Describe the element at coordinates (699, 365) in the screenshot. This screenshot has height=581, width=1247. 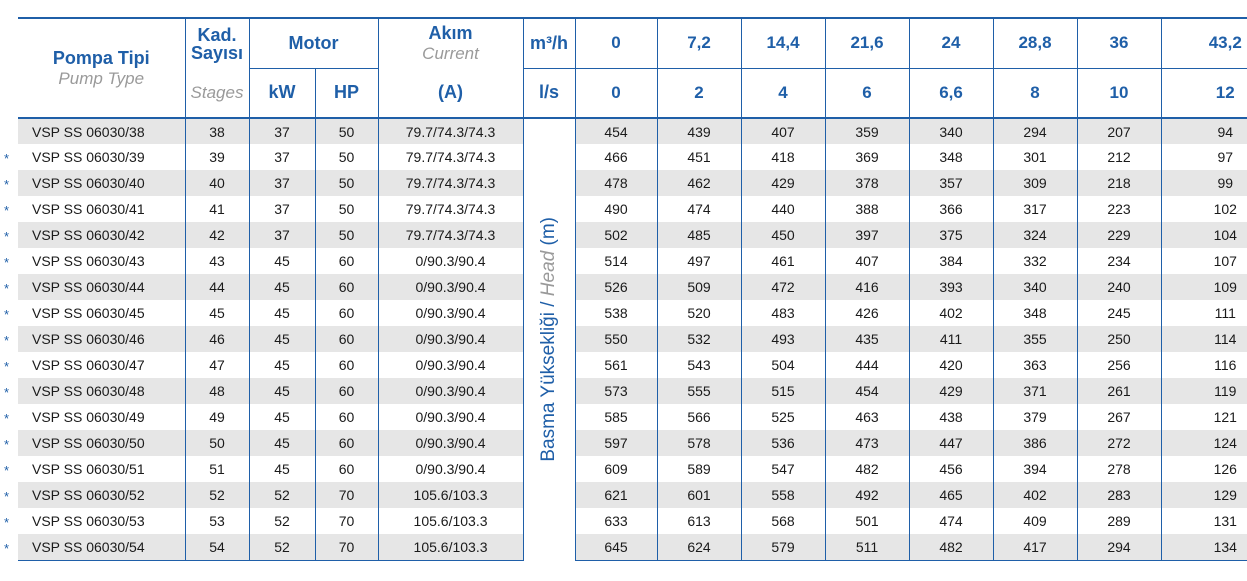
I see `head-value-cell: 543` at that location.